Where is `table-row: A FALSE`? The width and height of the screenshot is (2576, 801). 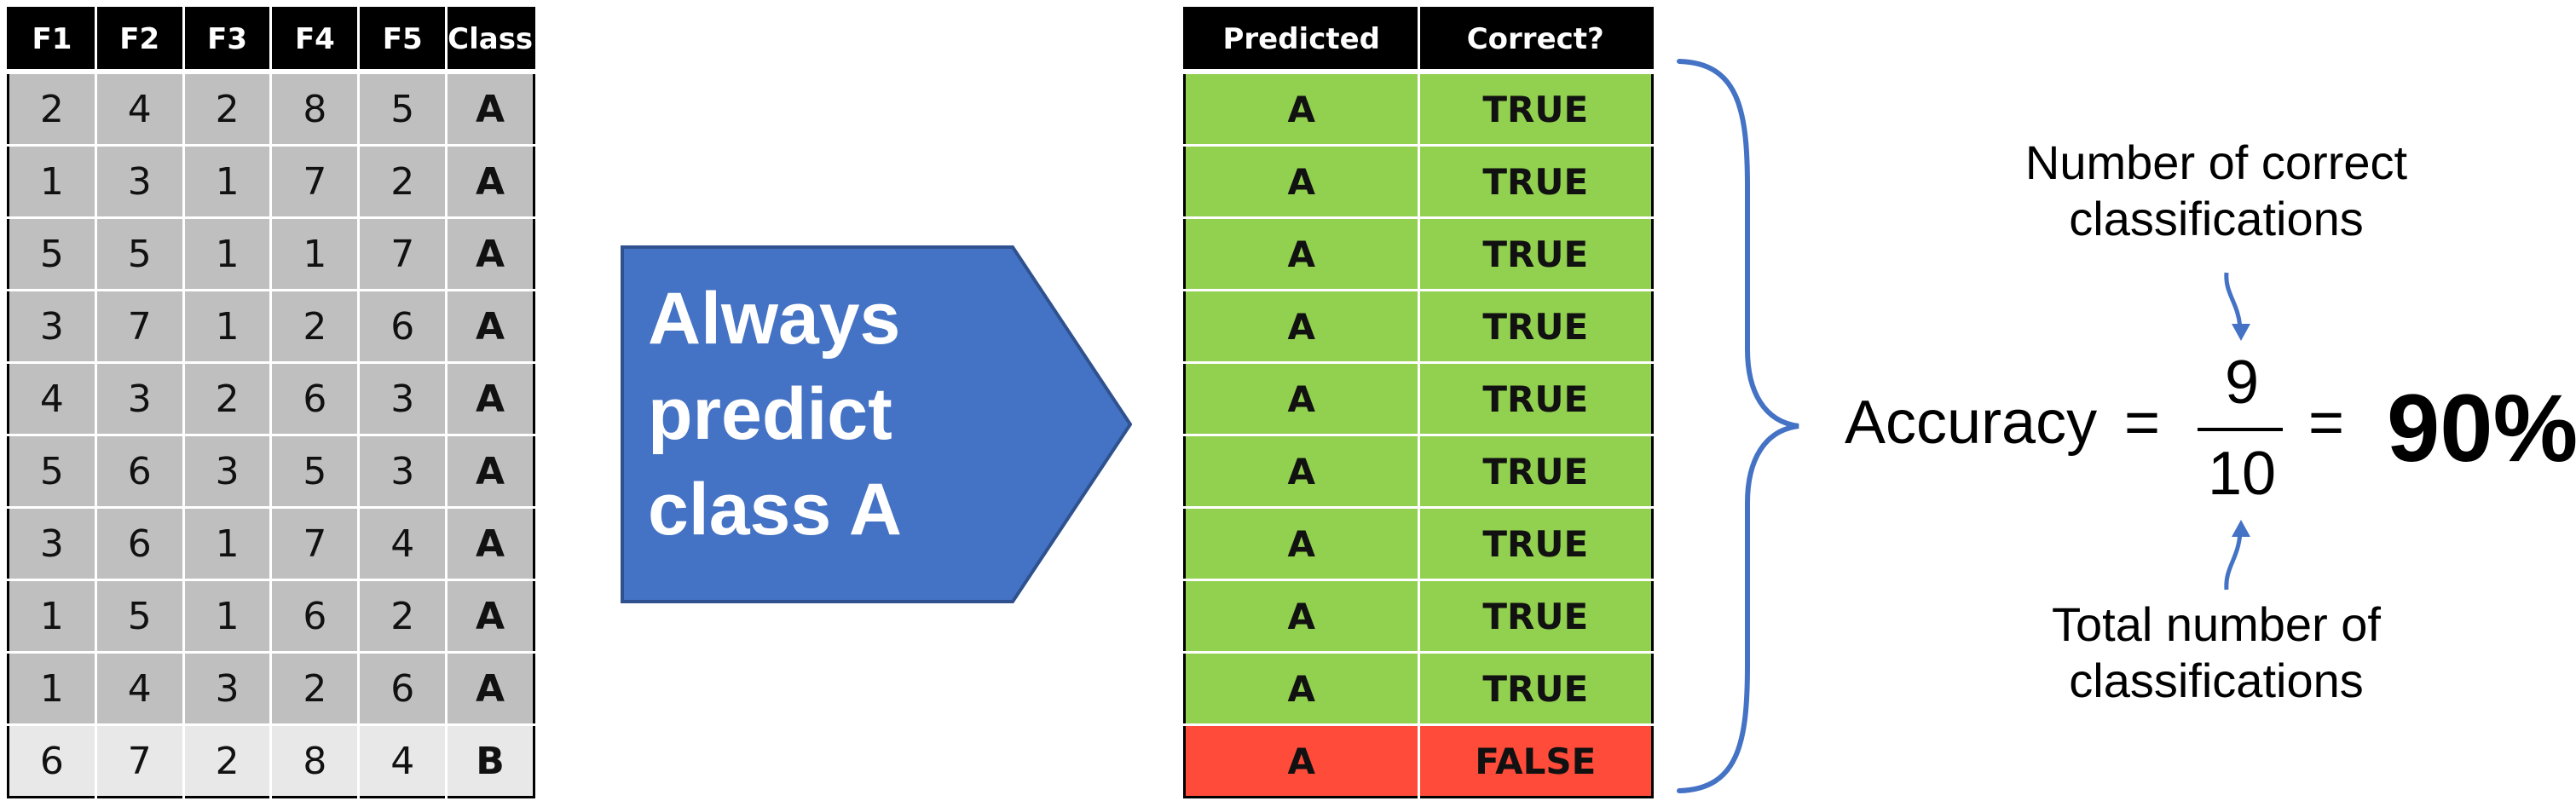
table-row: A FALSE is located at coordinates (1418, 761).